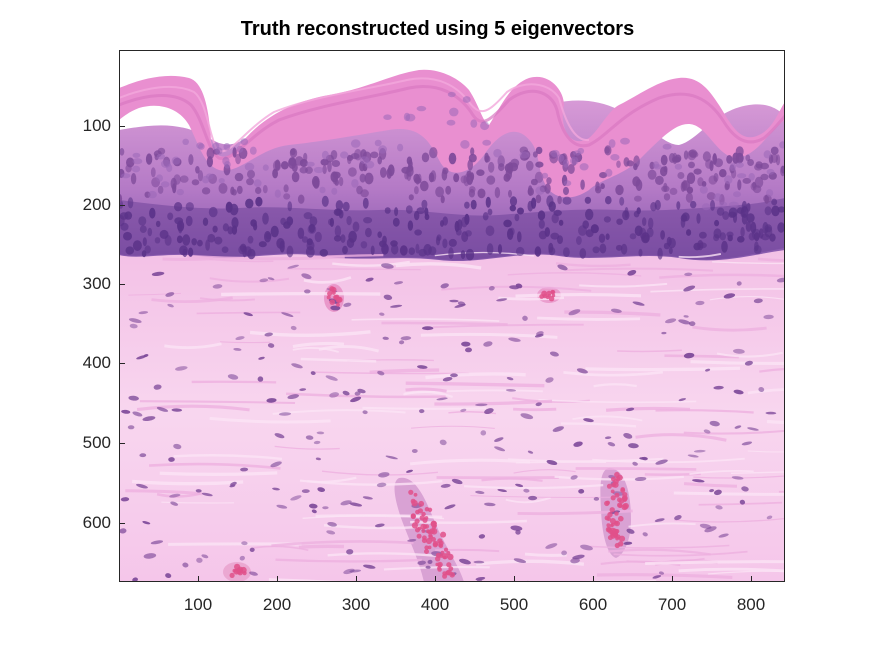 Image resolution: width=875 pixels, height=656 pixels. Describe the element at coordinates (593, 604) in the screenshot. I see `x-tick-label: 600` at that location.